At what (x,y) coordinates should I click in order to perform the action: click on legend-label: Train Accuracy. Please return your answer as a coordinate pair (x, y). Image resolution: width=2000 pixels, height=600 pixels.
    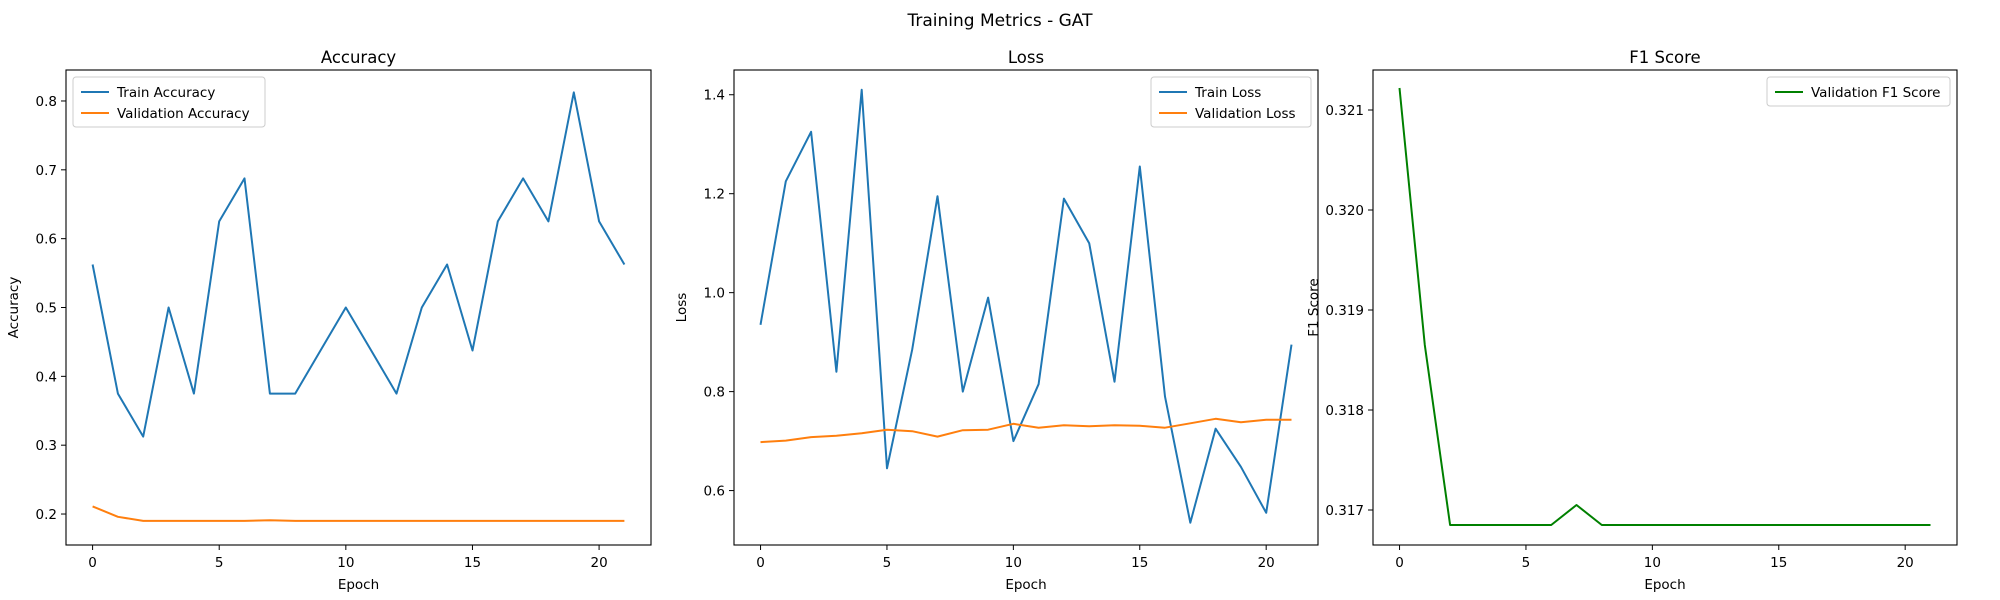
    Looking at the image, I should click on (165, 93).